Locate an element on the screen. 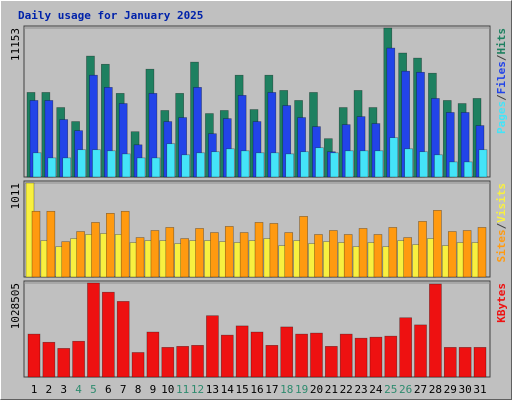 The width and height of the screenshot is (512, 400). x-tick-label: 26 is located at coordinates (405, 389).